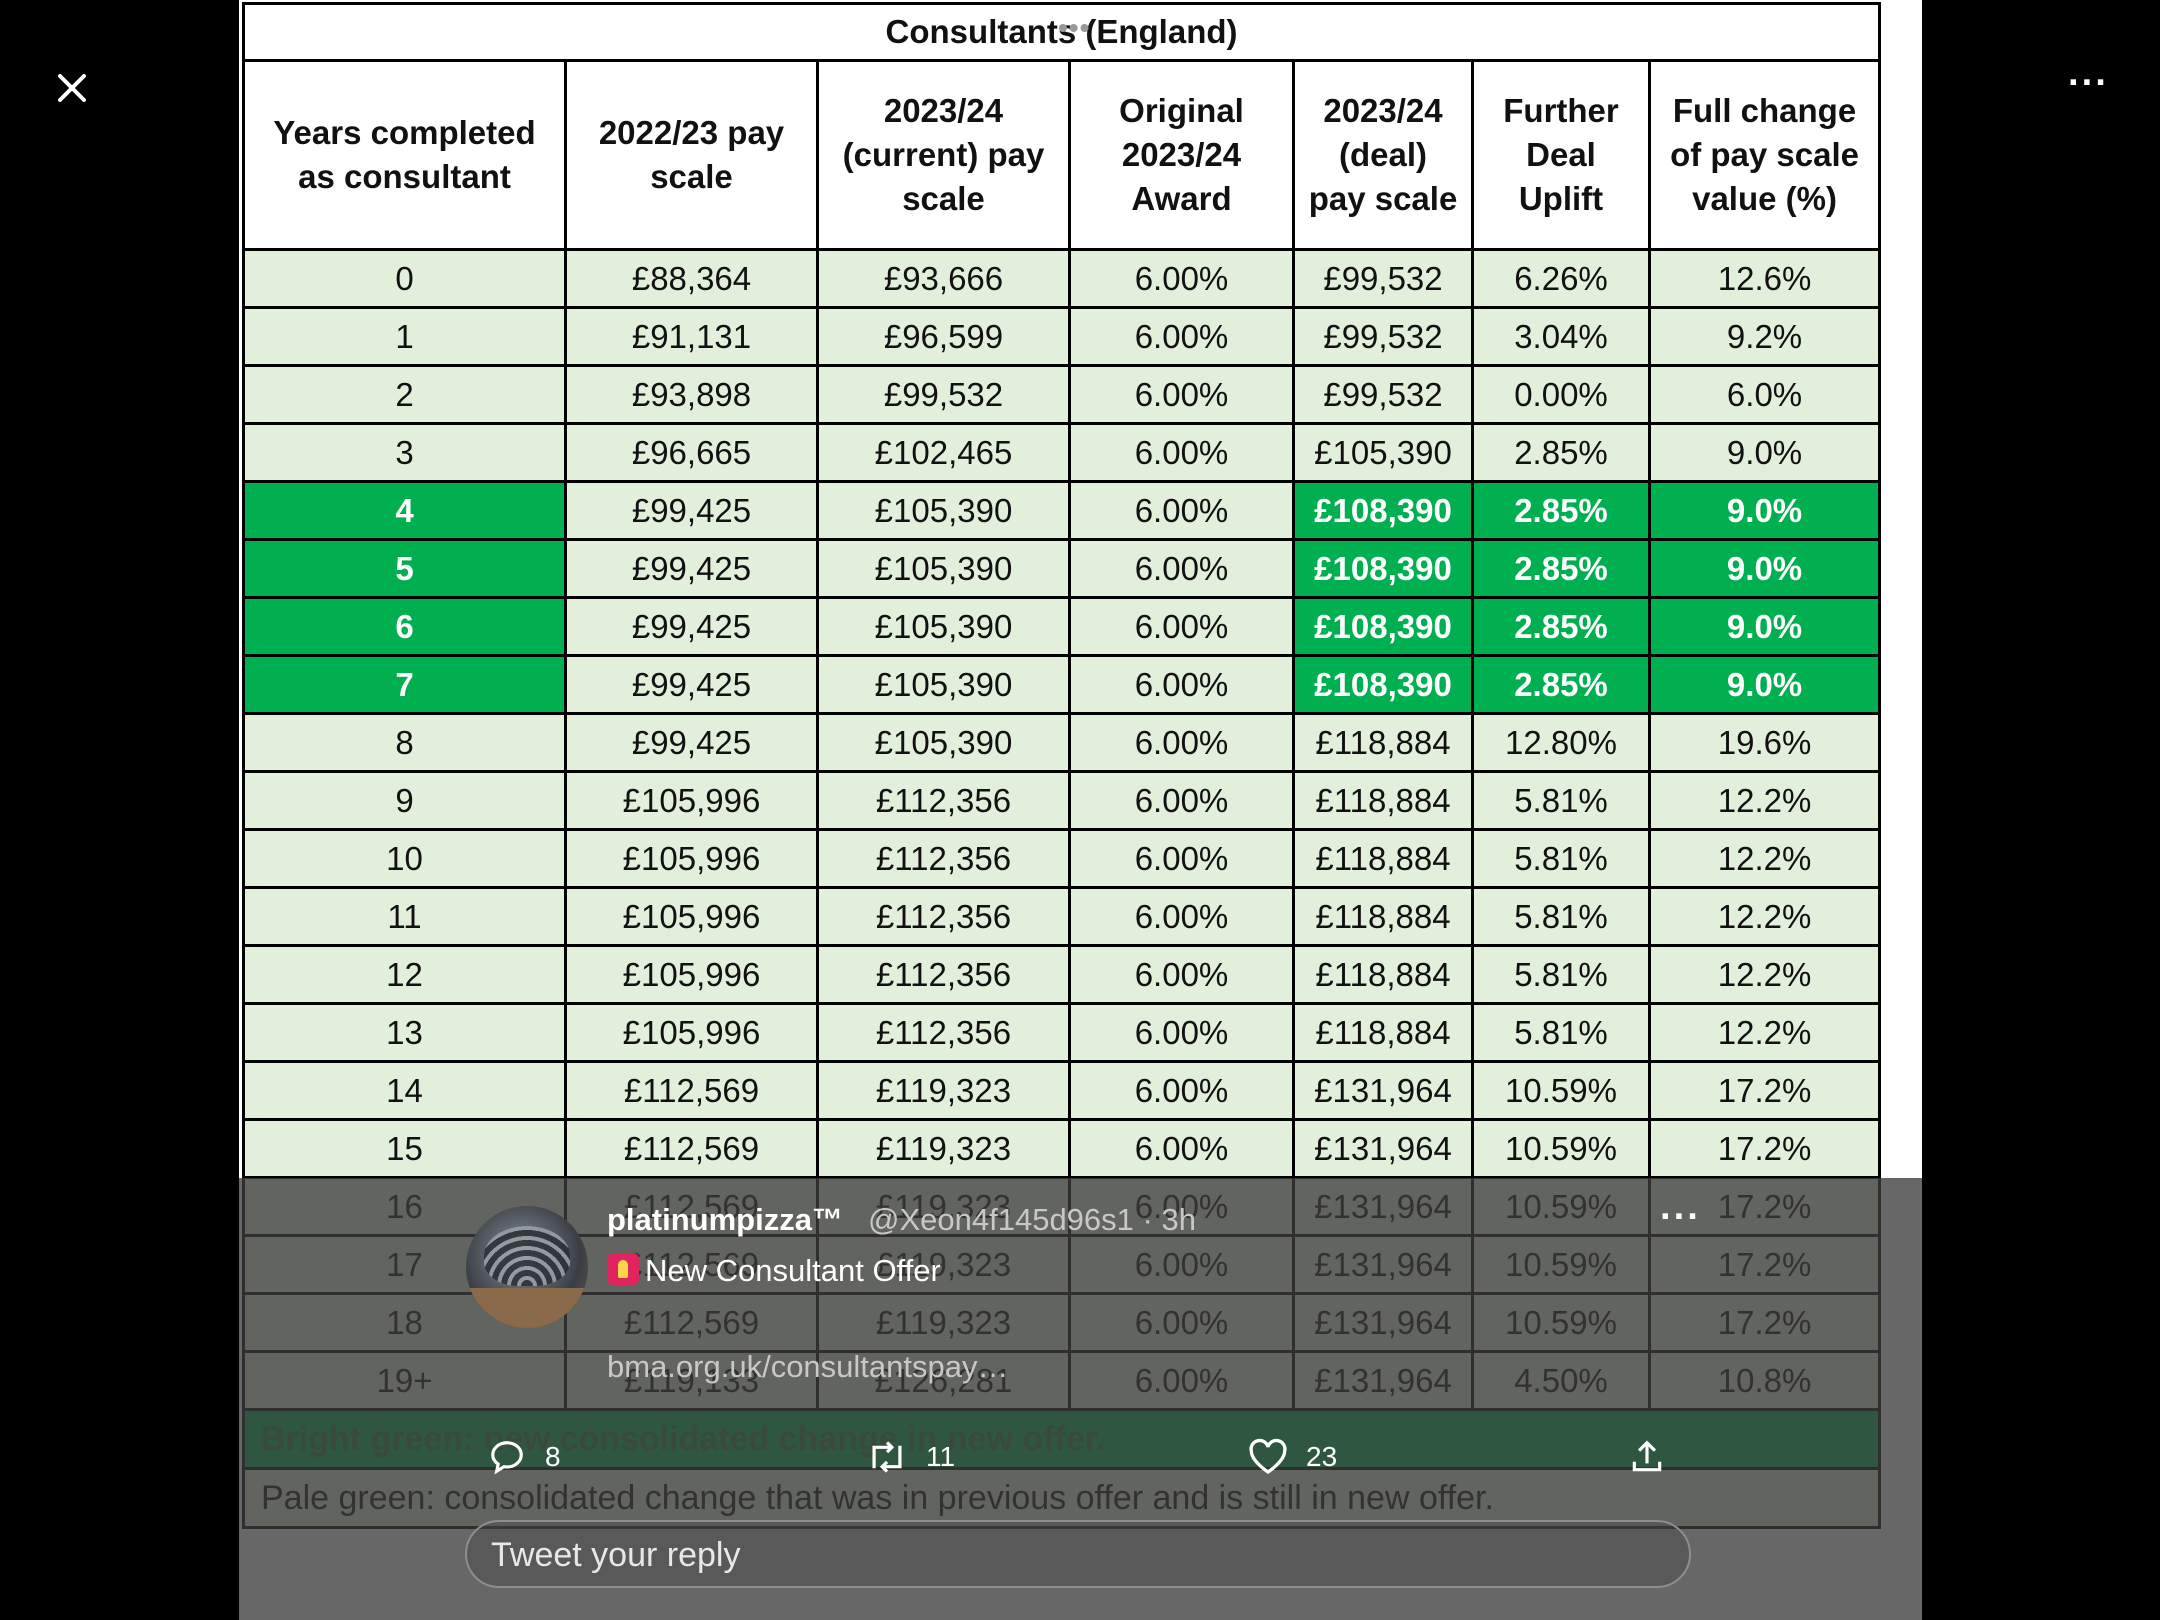  I want to click on tweet-more-icon: ···, so click(1680, 1217).